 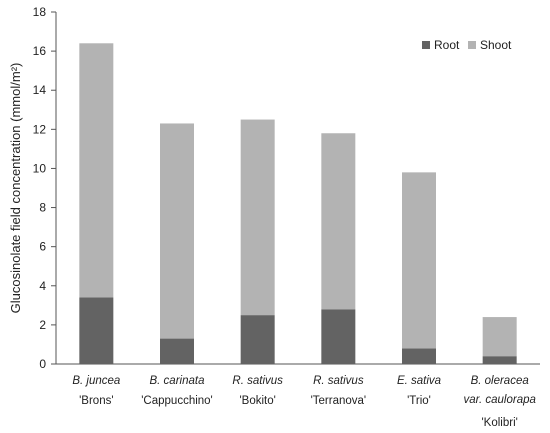 What do you see at coordinates (419, 401) in the screenshot?
I see `x-category-label: 'Trio'` at bounding box center [419, 401].